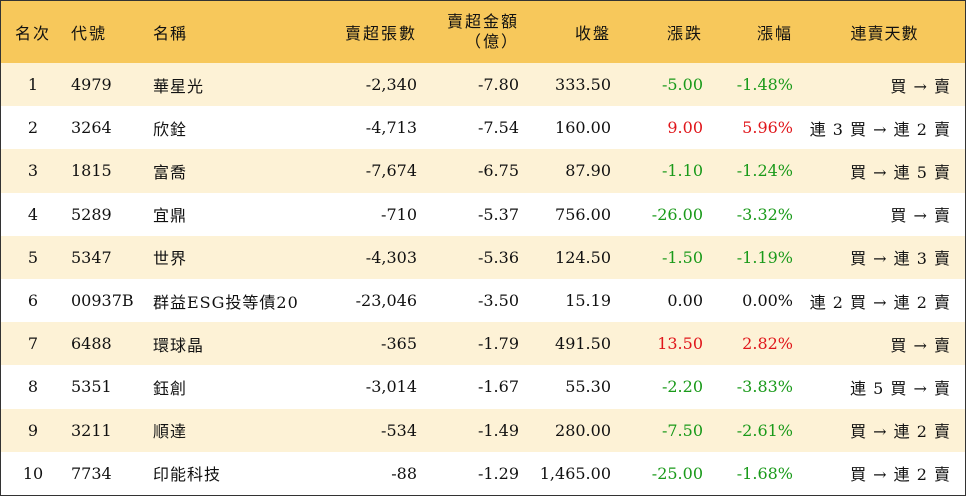  Describe the element at coordinates (684, 33) in the screenshot. I see `header-change: 漲跌` at that location.